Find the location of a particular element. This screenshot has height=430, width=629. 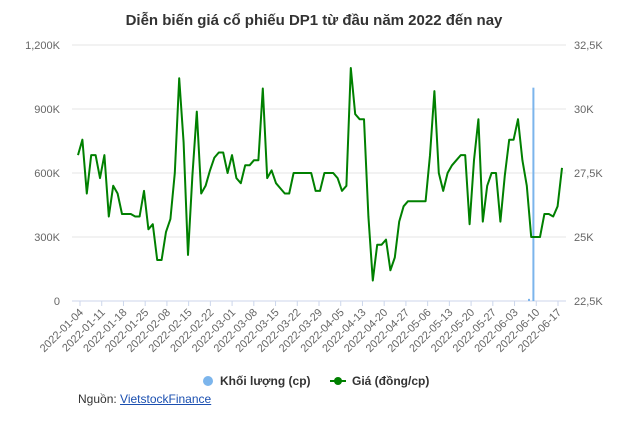

right-tick-label: 25K is located at coordinates (584, 238).